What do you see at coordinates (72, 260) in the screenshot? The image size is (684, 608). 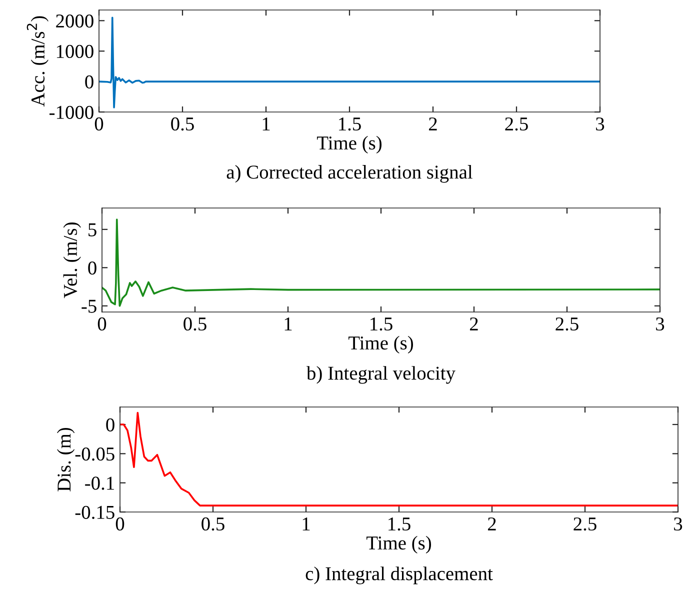 I see `y-axis-title: Vel. (m/s)` at bounding box center [72, 260].